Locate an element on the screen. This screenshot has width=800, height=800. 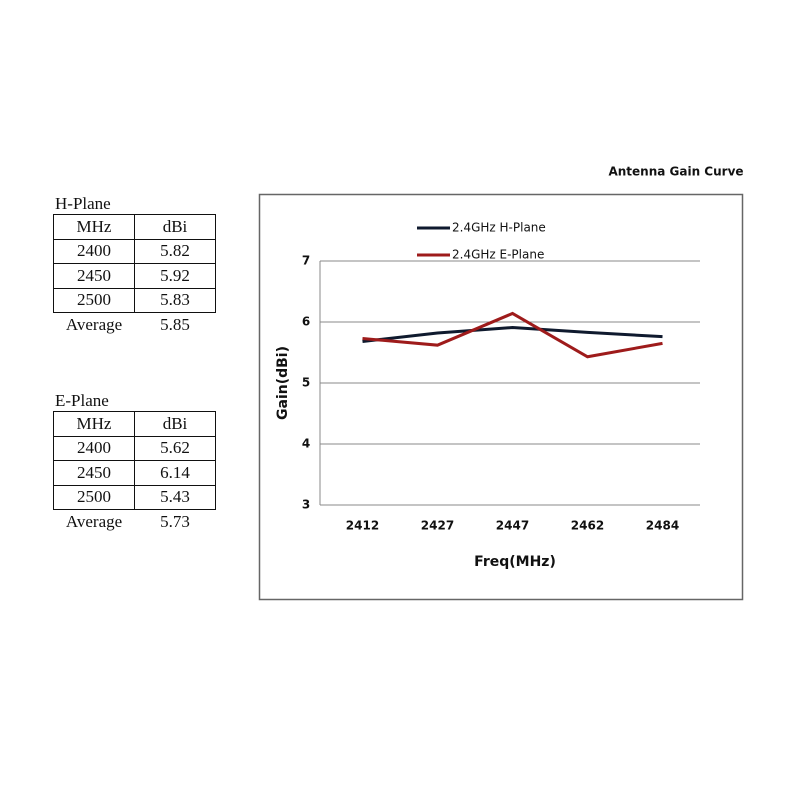
x-tick-label: 2484 is located at coordinates (662, 526).